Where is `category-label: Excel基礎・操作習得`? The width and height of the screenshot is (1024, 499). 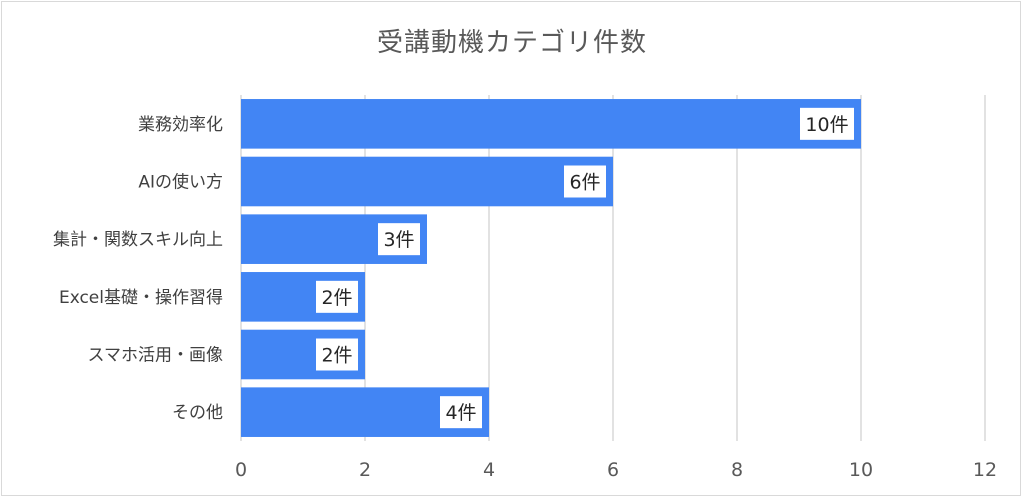
category-label: Excel基礎・操作習得 is located at coordinates (141, 298).